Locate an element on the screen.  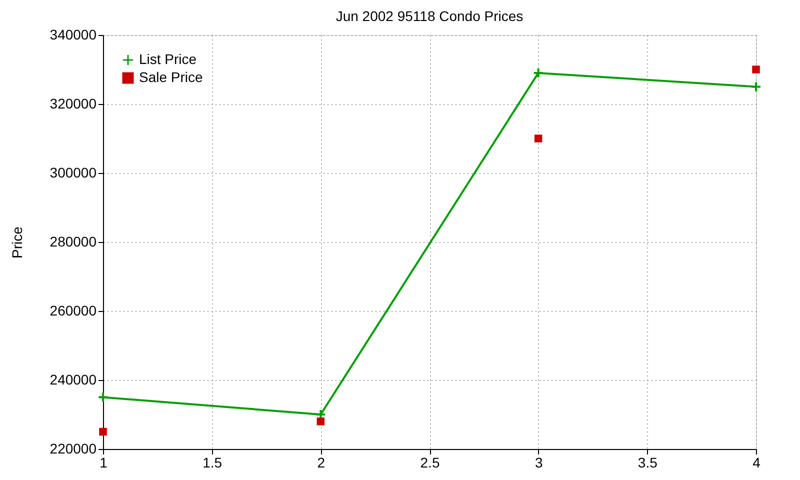
x-tick-label: 3 is located at coordinates (538, 462).